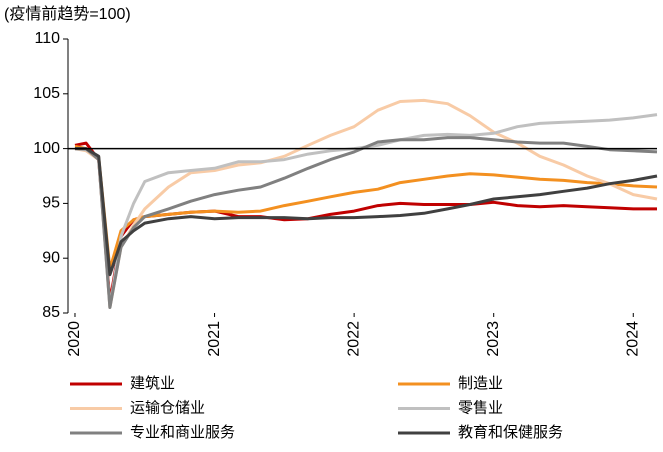 This screenshot has width=663, height=452. I want to click on x-tick-label: 2022, so click(353, 339).